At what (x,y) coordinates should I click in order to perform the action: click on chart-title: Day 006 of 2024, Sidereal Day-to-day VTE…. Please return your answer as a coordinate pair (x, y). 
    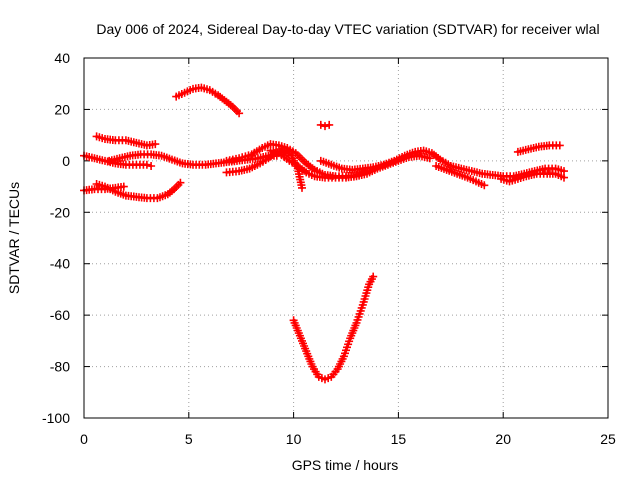
    Looking at the image, I should click on (347, 29).